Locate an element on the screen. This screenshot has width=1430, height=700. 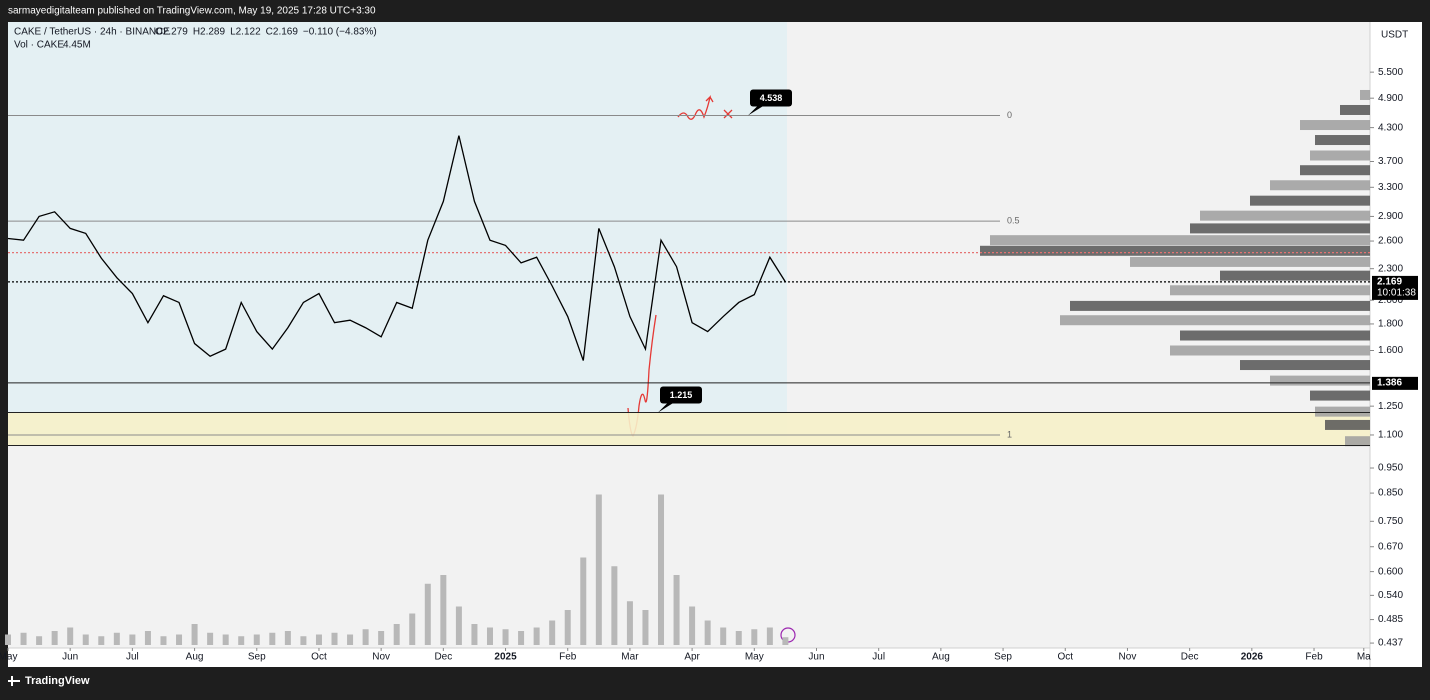
y-tick-label: 0.750 is located at coordinates (1390, 521).